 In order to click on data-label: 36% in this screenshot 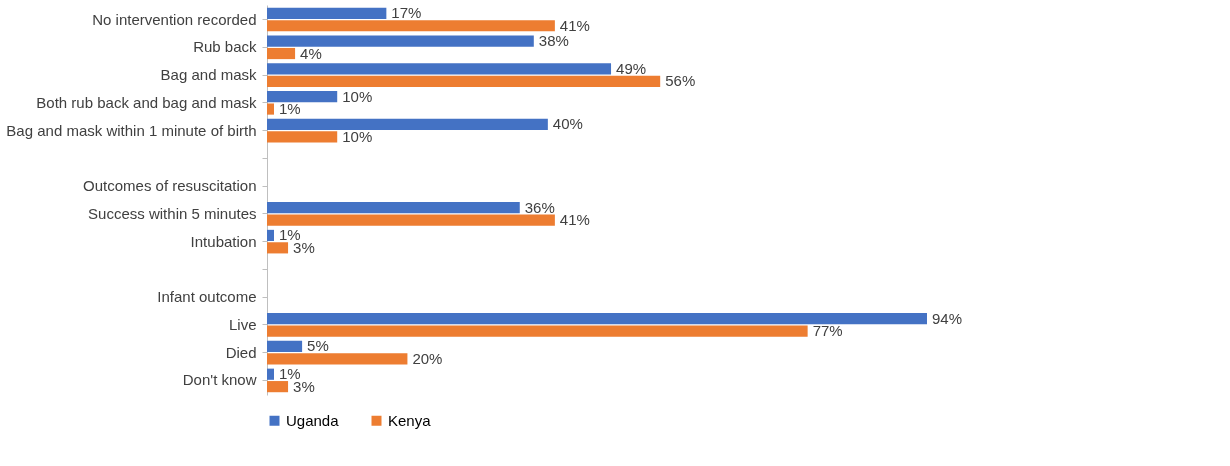, I will do `click(539, 207)`.